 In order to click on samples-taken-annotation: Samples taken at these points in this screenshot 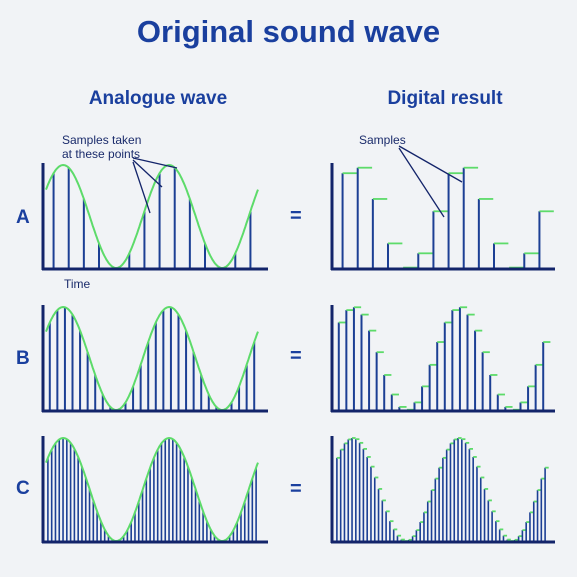, I will do `click(101, 147)`.